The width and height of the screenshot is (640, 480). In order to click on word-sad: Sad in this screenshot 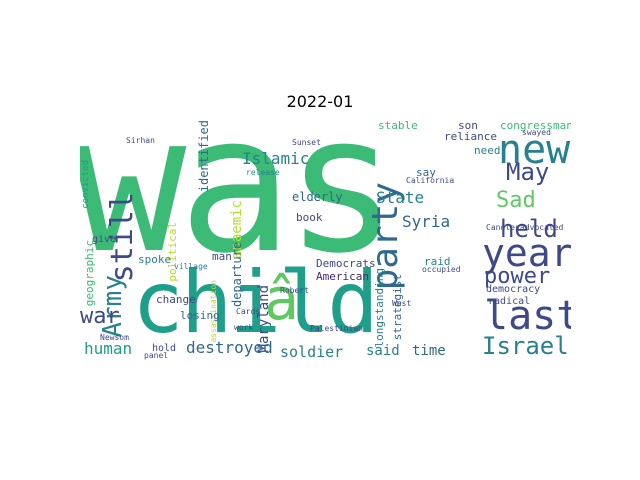, I will do `click(516, 200)`.